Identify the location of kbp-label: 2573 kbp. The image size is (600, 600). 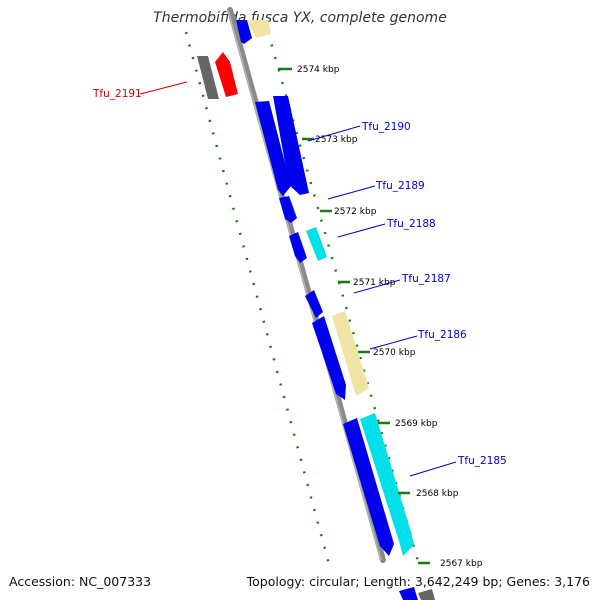
(336, 140).